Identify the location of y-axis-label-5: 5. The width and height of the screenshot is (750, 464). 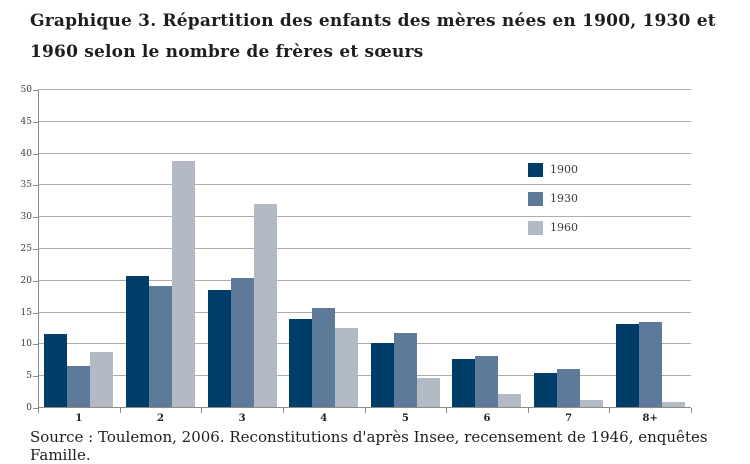
(29, 376).